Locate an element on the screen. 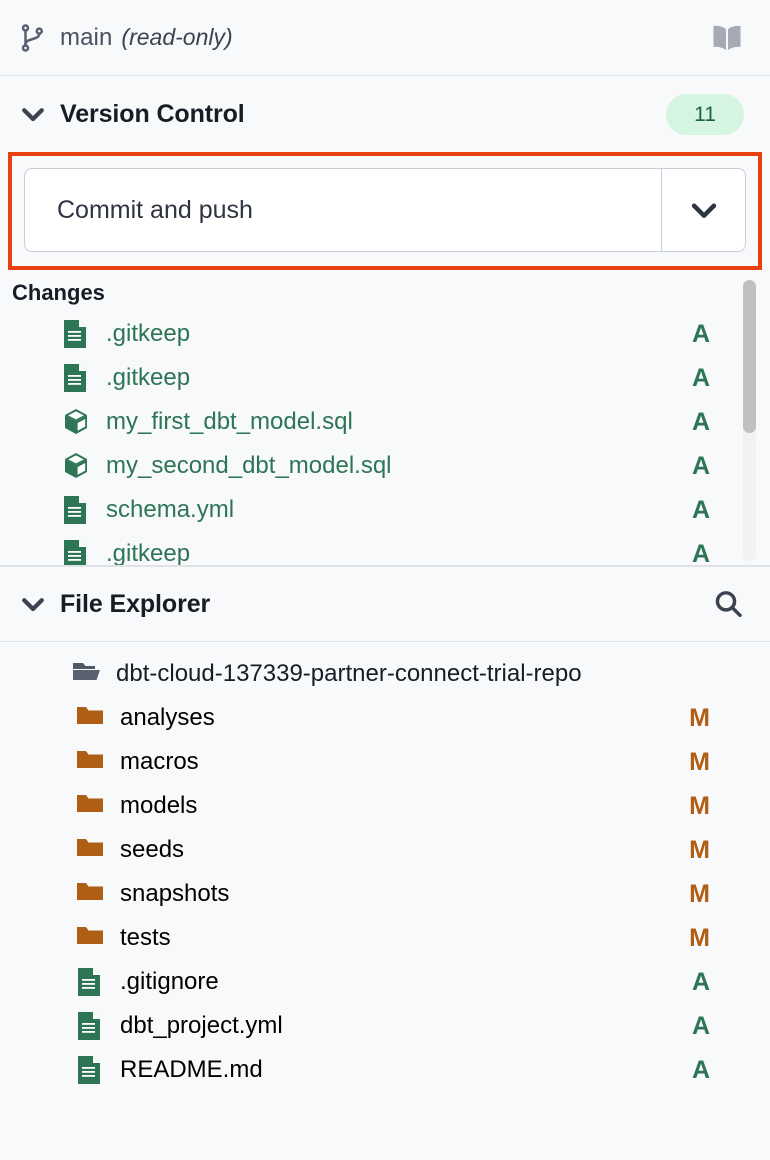  list-item-label: macros is located at coordinates (159, 761).